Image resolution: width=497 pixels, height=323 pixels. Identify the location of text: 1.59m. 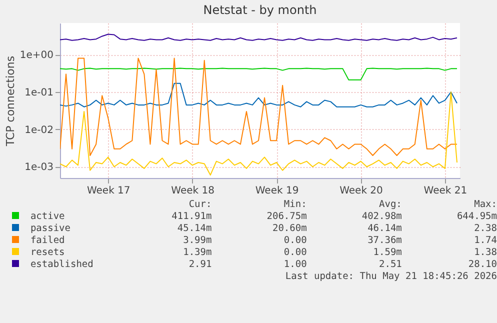
(387, 253).